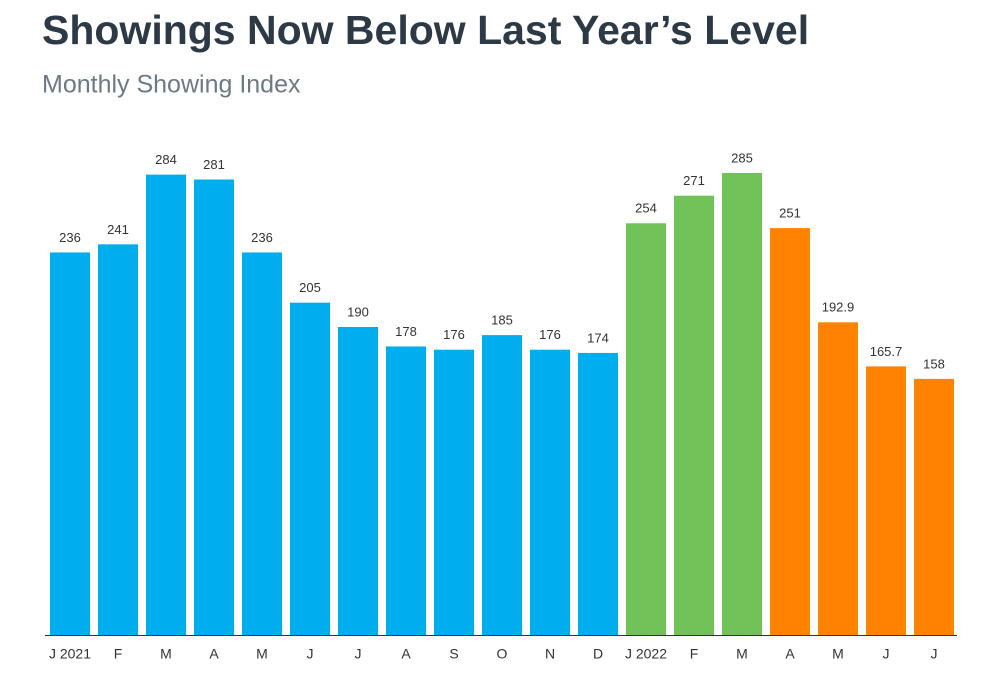 The width and height of the screenshot is (1000, 675). Describe the element at coordinates (310, 287) in the screenshot. I see `data-label: 205` at that location.